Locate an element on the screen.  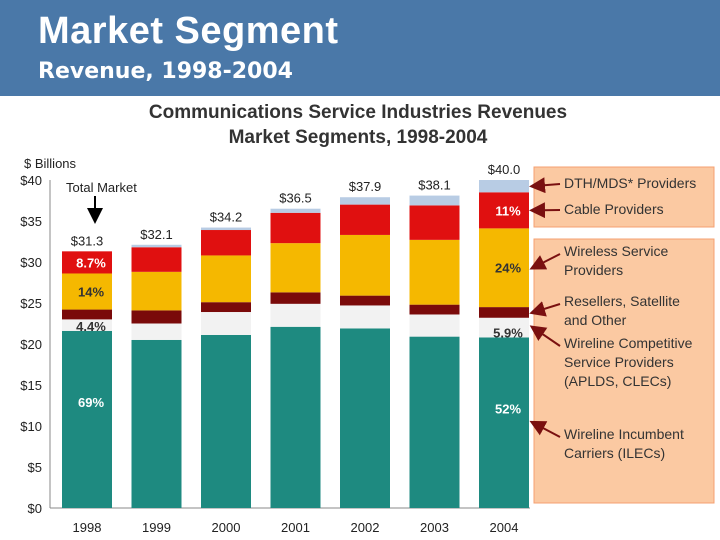
y-axis-ticks: $0 $5 $10 $15 $20 $25 $30 $35 $40 is located at coordinates (31, 344).